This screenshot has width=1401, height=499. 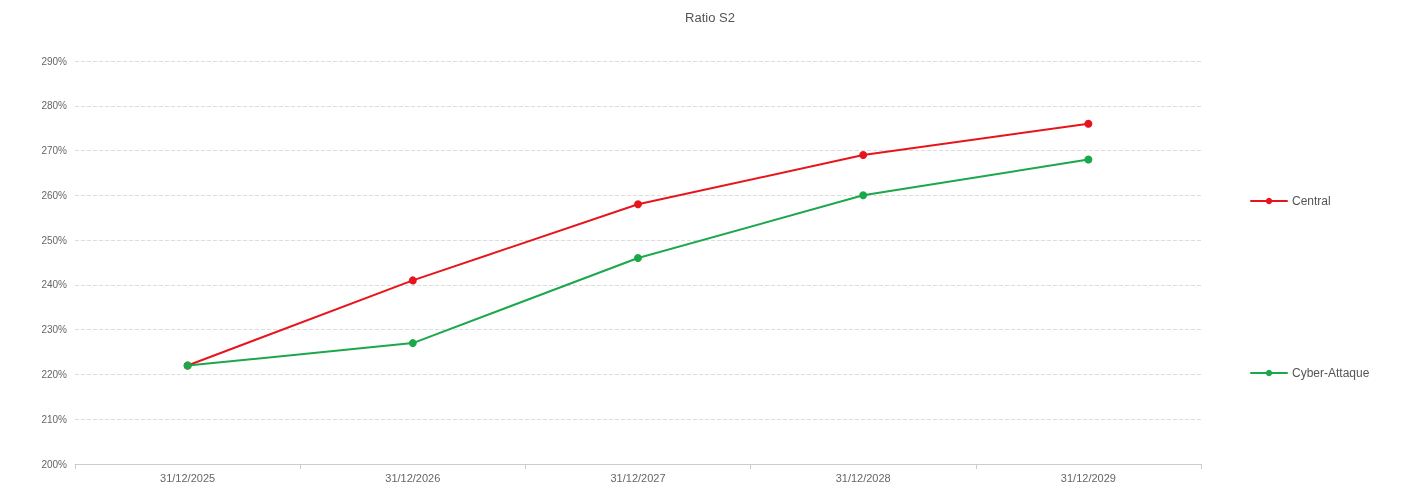 What do you see at coordinates (1088, 477) in the screenshot?
I see `x-tick-label: 31/12/2029` at bounding box center [1088, 477].